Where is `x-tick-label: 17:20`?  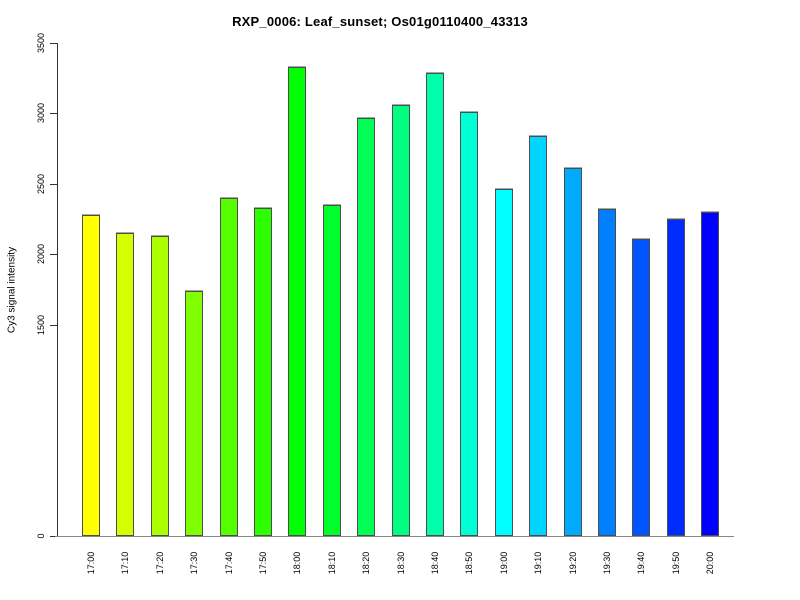 x-tick-label: 17:20 is located at coordinates (160, 563).